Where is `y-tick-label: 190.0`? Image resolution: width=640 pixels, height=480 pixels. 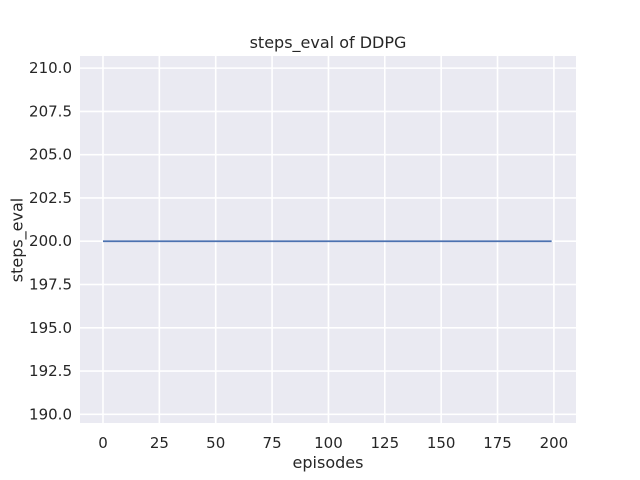 y-tick-label: 190.0 is located at coordinates (50, 414).